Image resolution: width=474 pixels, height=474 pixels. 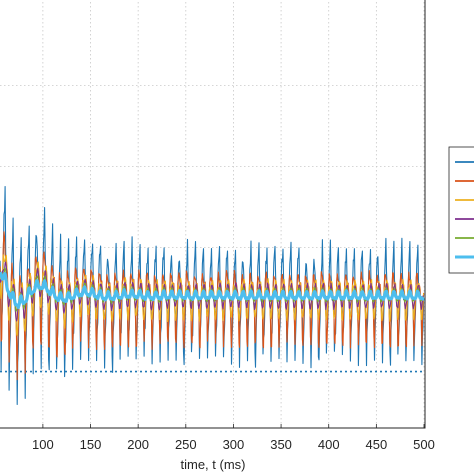 What do you see at coordinates (464, 210) in the screenshot?
I see `legend-entries` at bounding box center [464, 210].